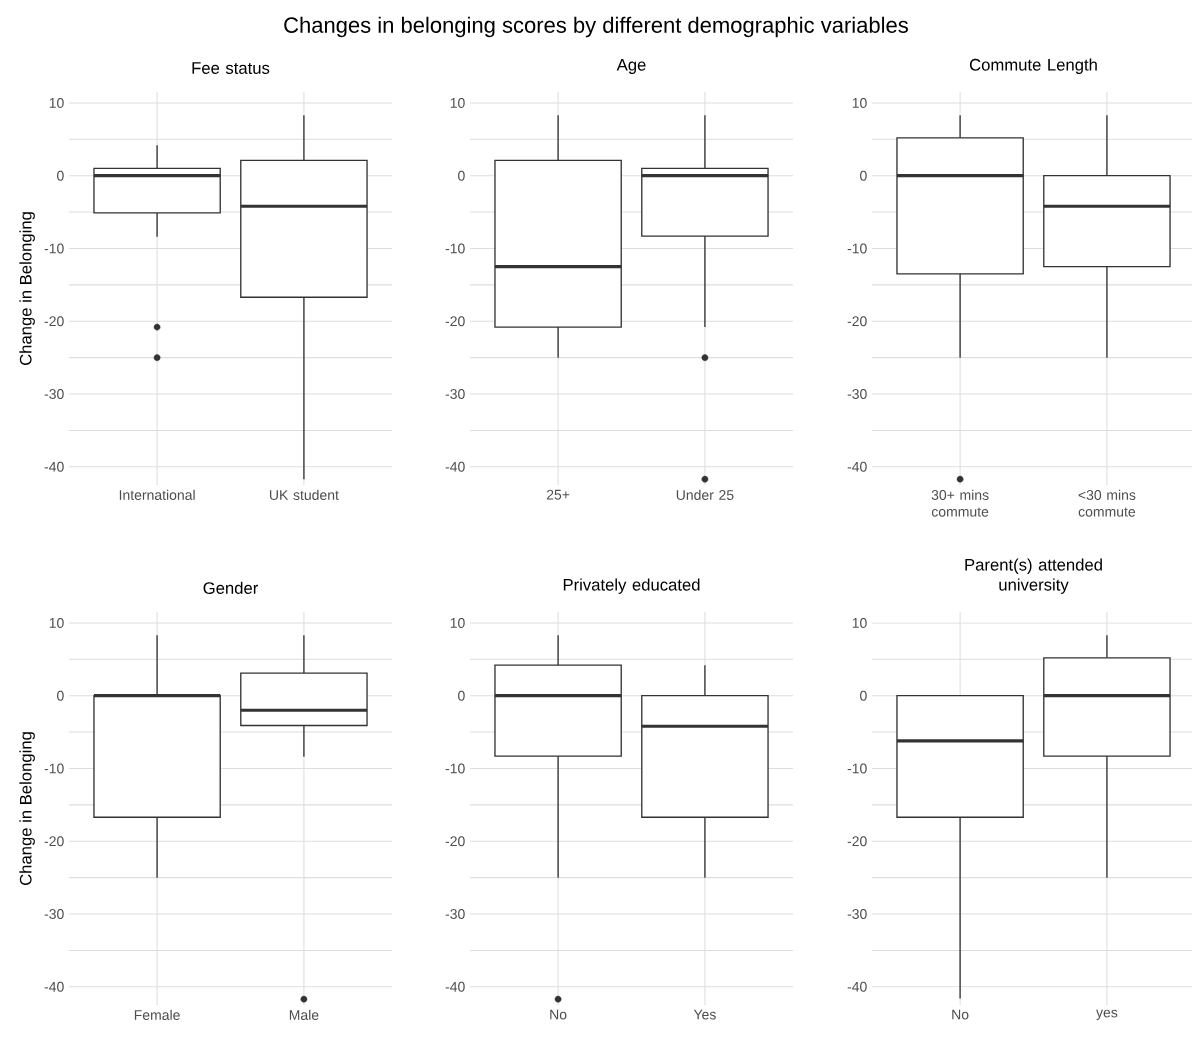  Describe the element at coordinates (1033, 66) in the screenshot. I see `chart-title: Commute Length` at that location.